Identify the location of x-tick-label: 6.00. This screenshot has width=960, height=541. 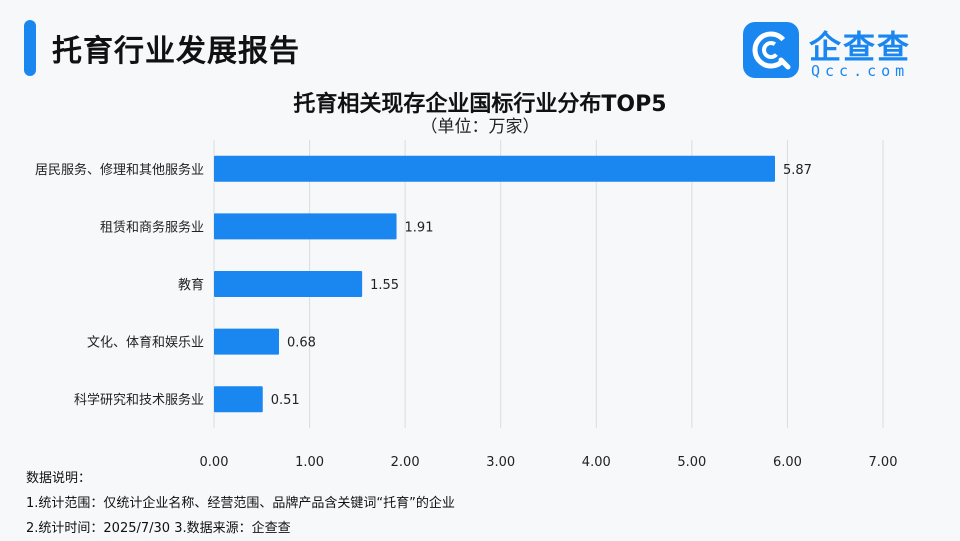
(787, 462).